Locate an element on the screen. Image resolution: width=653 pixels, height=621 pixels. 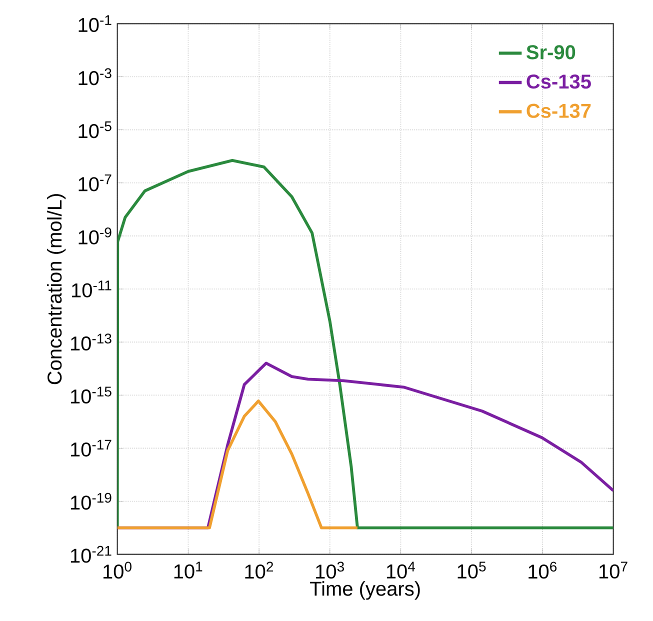
y-tick-label: 10$^{-17}$ is located at coordinates (91, 448).